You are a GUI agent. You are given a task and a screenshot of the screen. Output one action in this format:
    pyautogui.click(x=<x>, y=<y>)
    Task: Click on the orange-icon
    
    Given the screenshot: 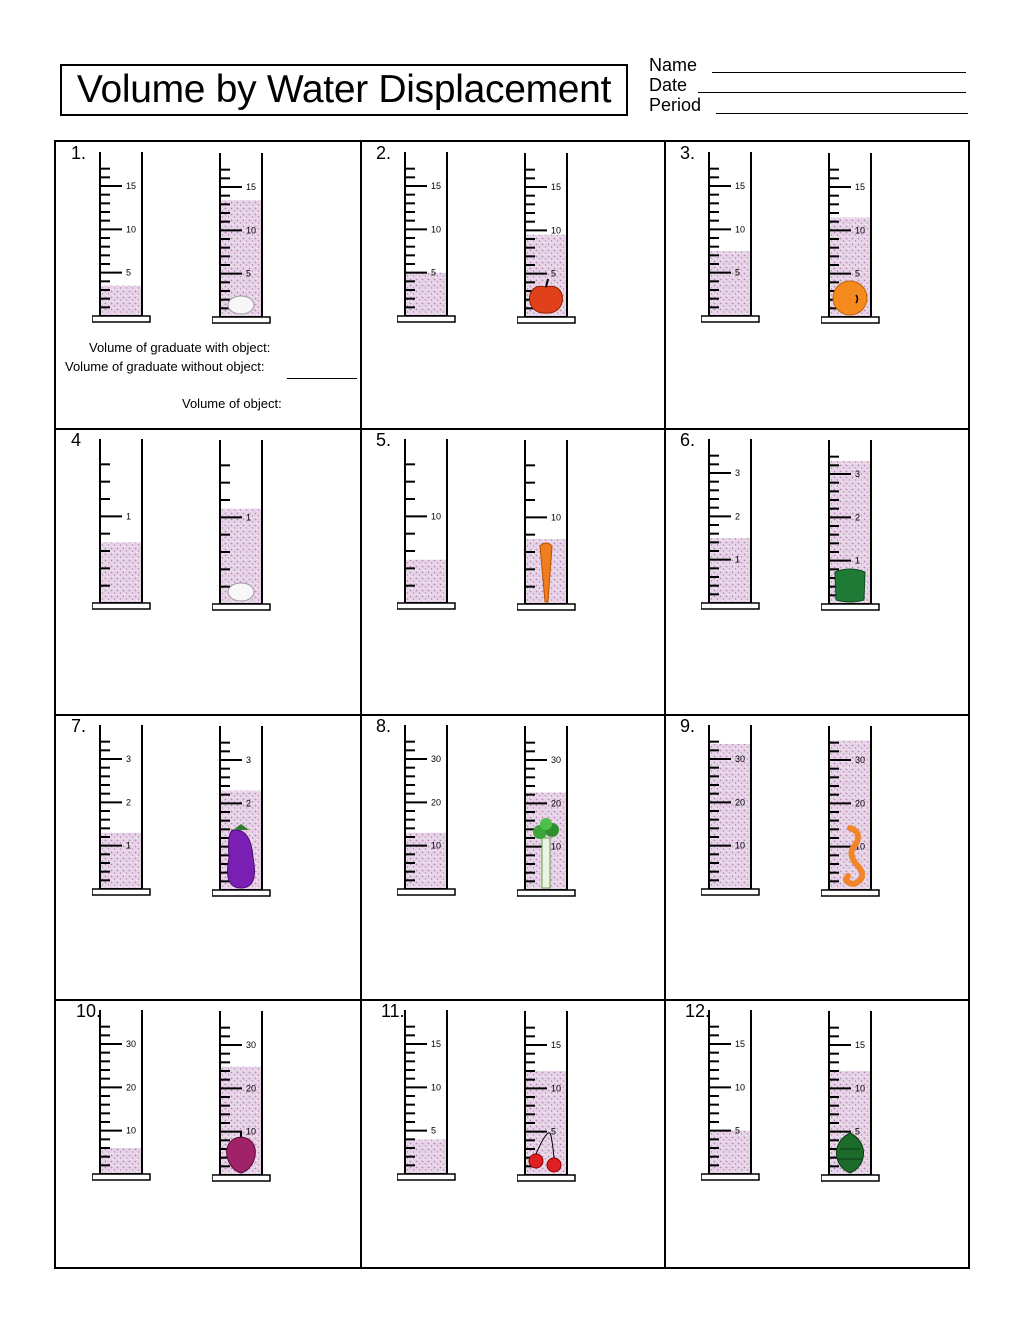 What is the action you would take?
    pyautogui.click(x=850, y=298)
    